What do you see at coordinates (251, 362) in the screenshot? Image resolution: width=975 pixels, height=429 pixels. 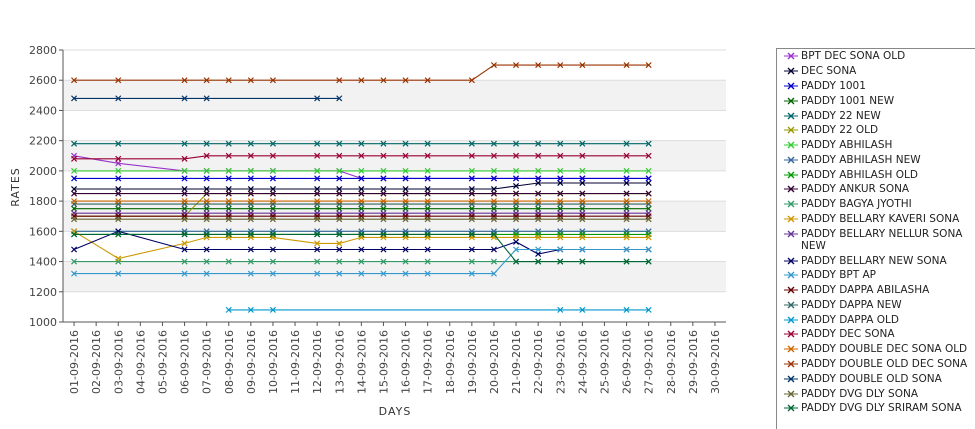 I see `x-tick-label: 09-09-2016` at bounding box center [251, 362].